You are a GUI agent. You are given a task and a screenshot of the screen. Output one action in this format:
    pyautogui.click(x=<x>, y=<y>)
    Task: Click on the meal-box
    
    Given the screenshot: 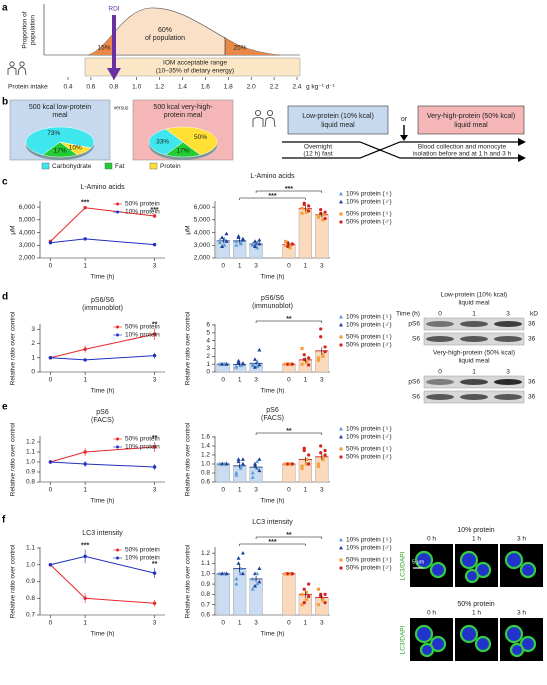 What is the action you would take?
    pyautogui.click(x=471, y=120)
    